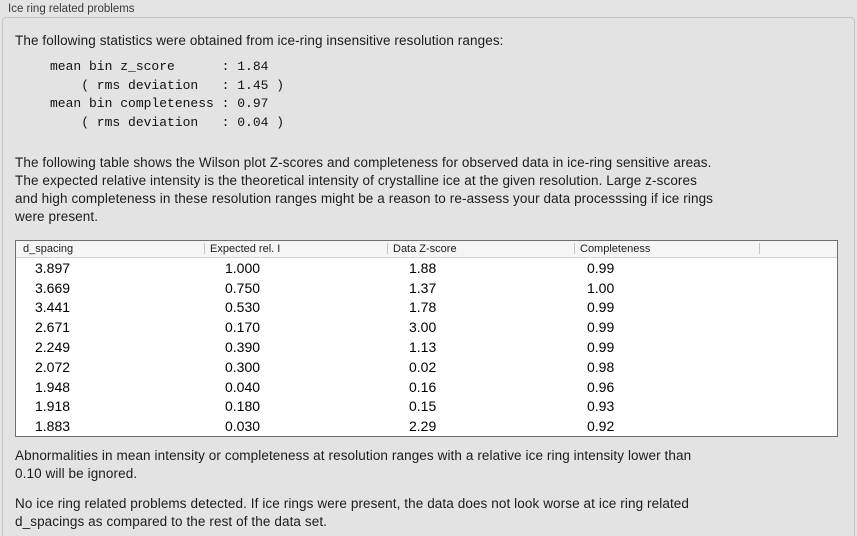 Image resolution: width=857 pixels, height=536 pixels. I want to click on table-row: 3.897 1.000 1.88 0.99, so click(426, 268).